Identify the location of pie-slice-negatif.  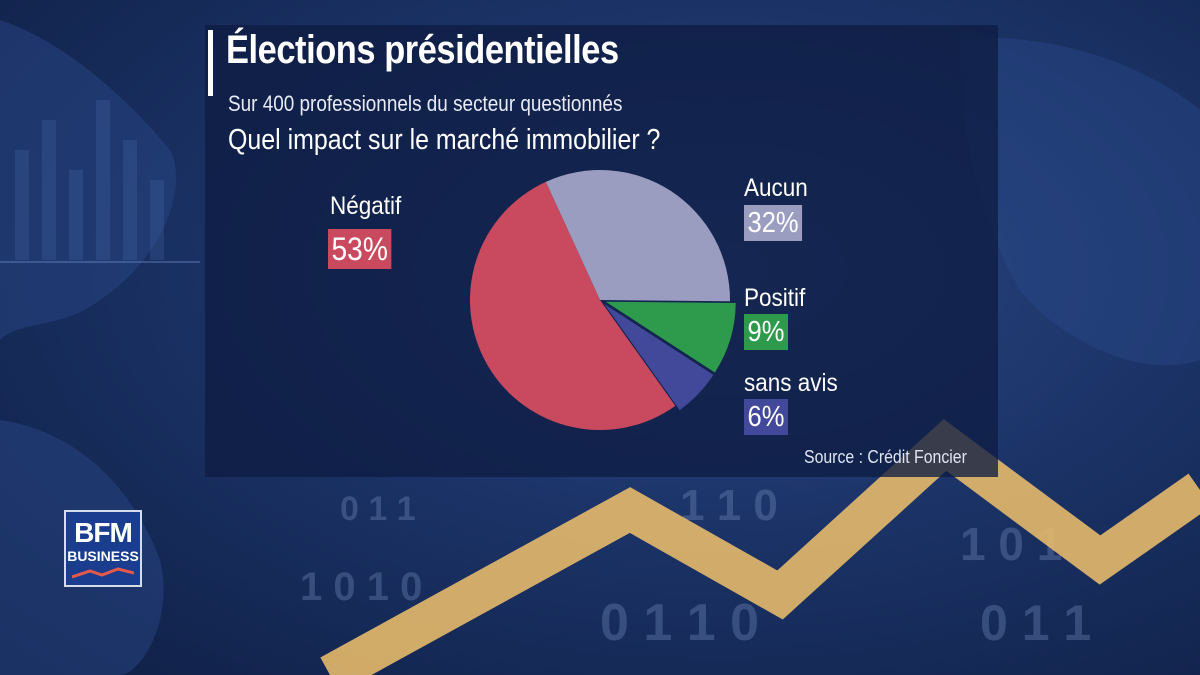
(573, 305).